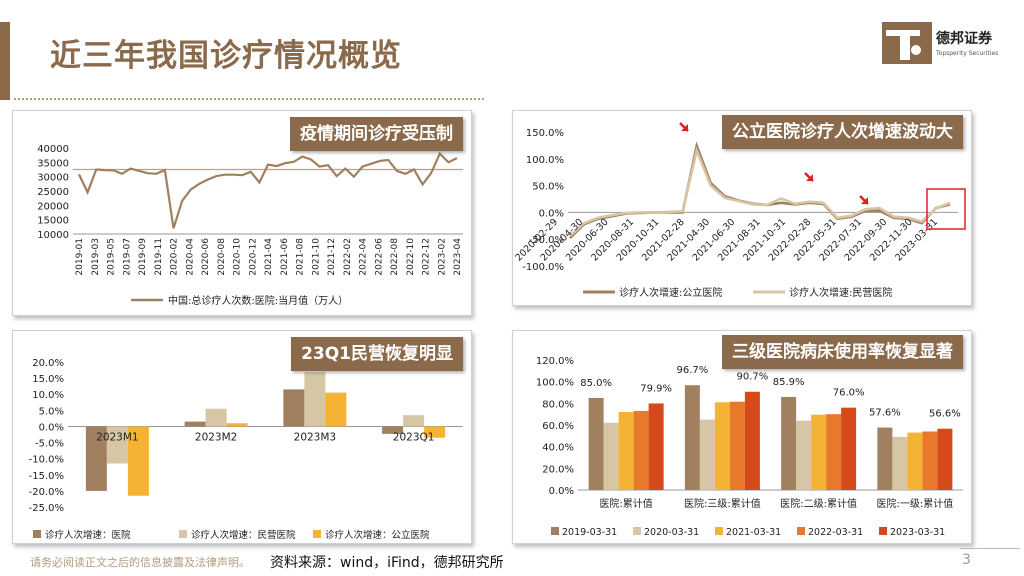  What do you see at coordinates (377, 354) in the screenshot?
I see `panel-title-private: 23Q1民营恢复明显` at bounding box center [377, 354].